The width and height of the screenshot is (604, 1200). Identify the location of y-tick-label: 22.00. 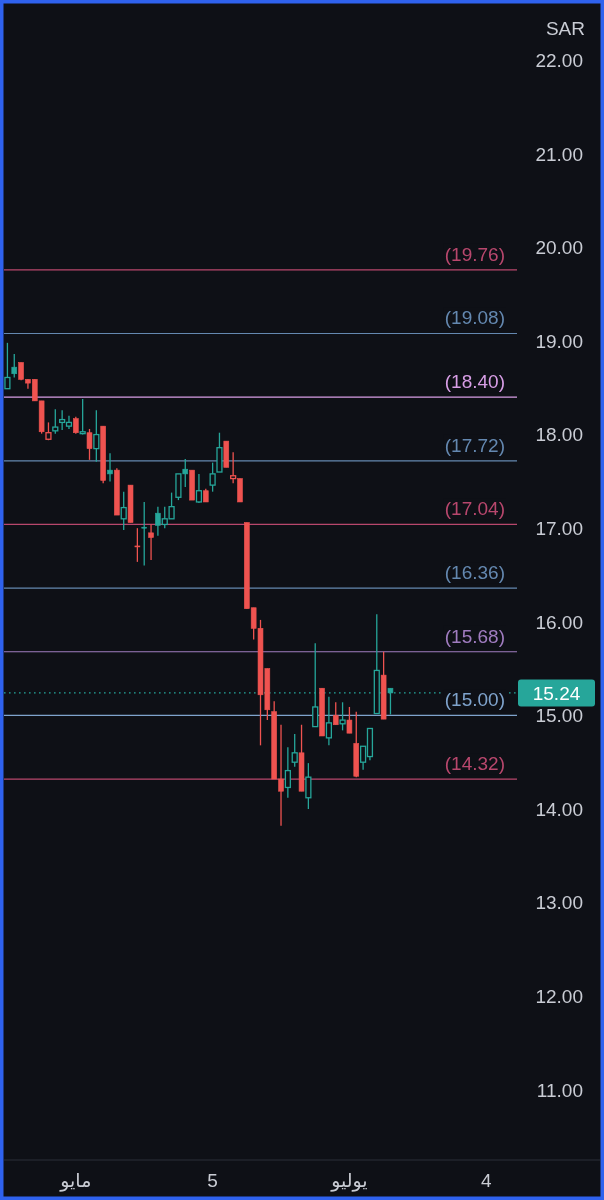
(559, 60).